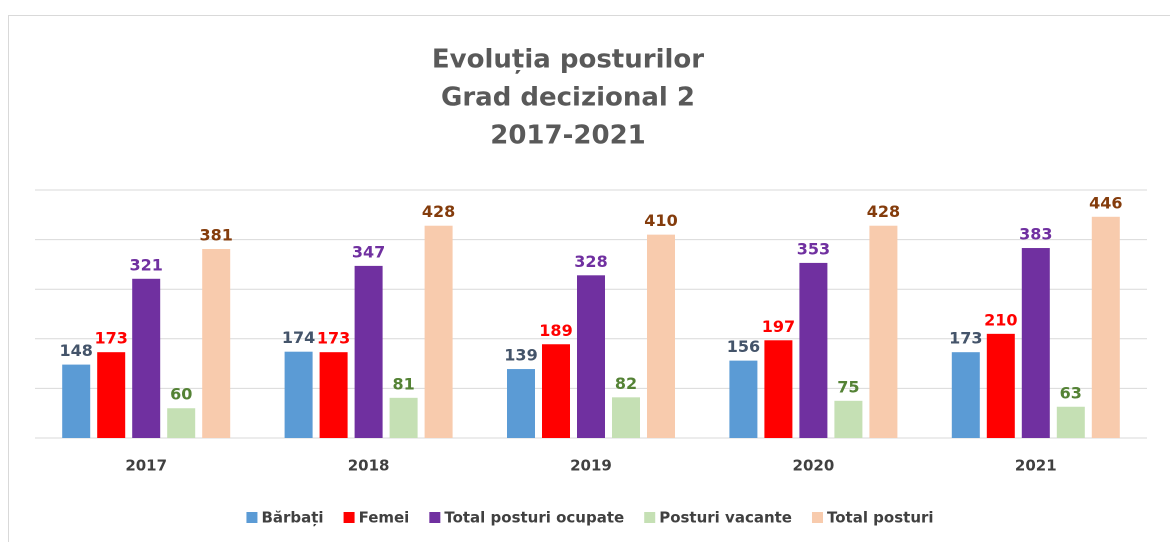 This screenshot has height=542, width=1170. Describe the element at coordinates (520, 355) in the screenshot. I see `data-label: 139` at that location.